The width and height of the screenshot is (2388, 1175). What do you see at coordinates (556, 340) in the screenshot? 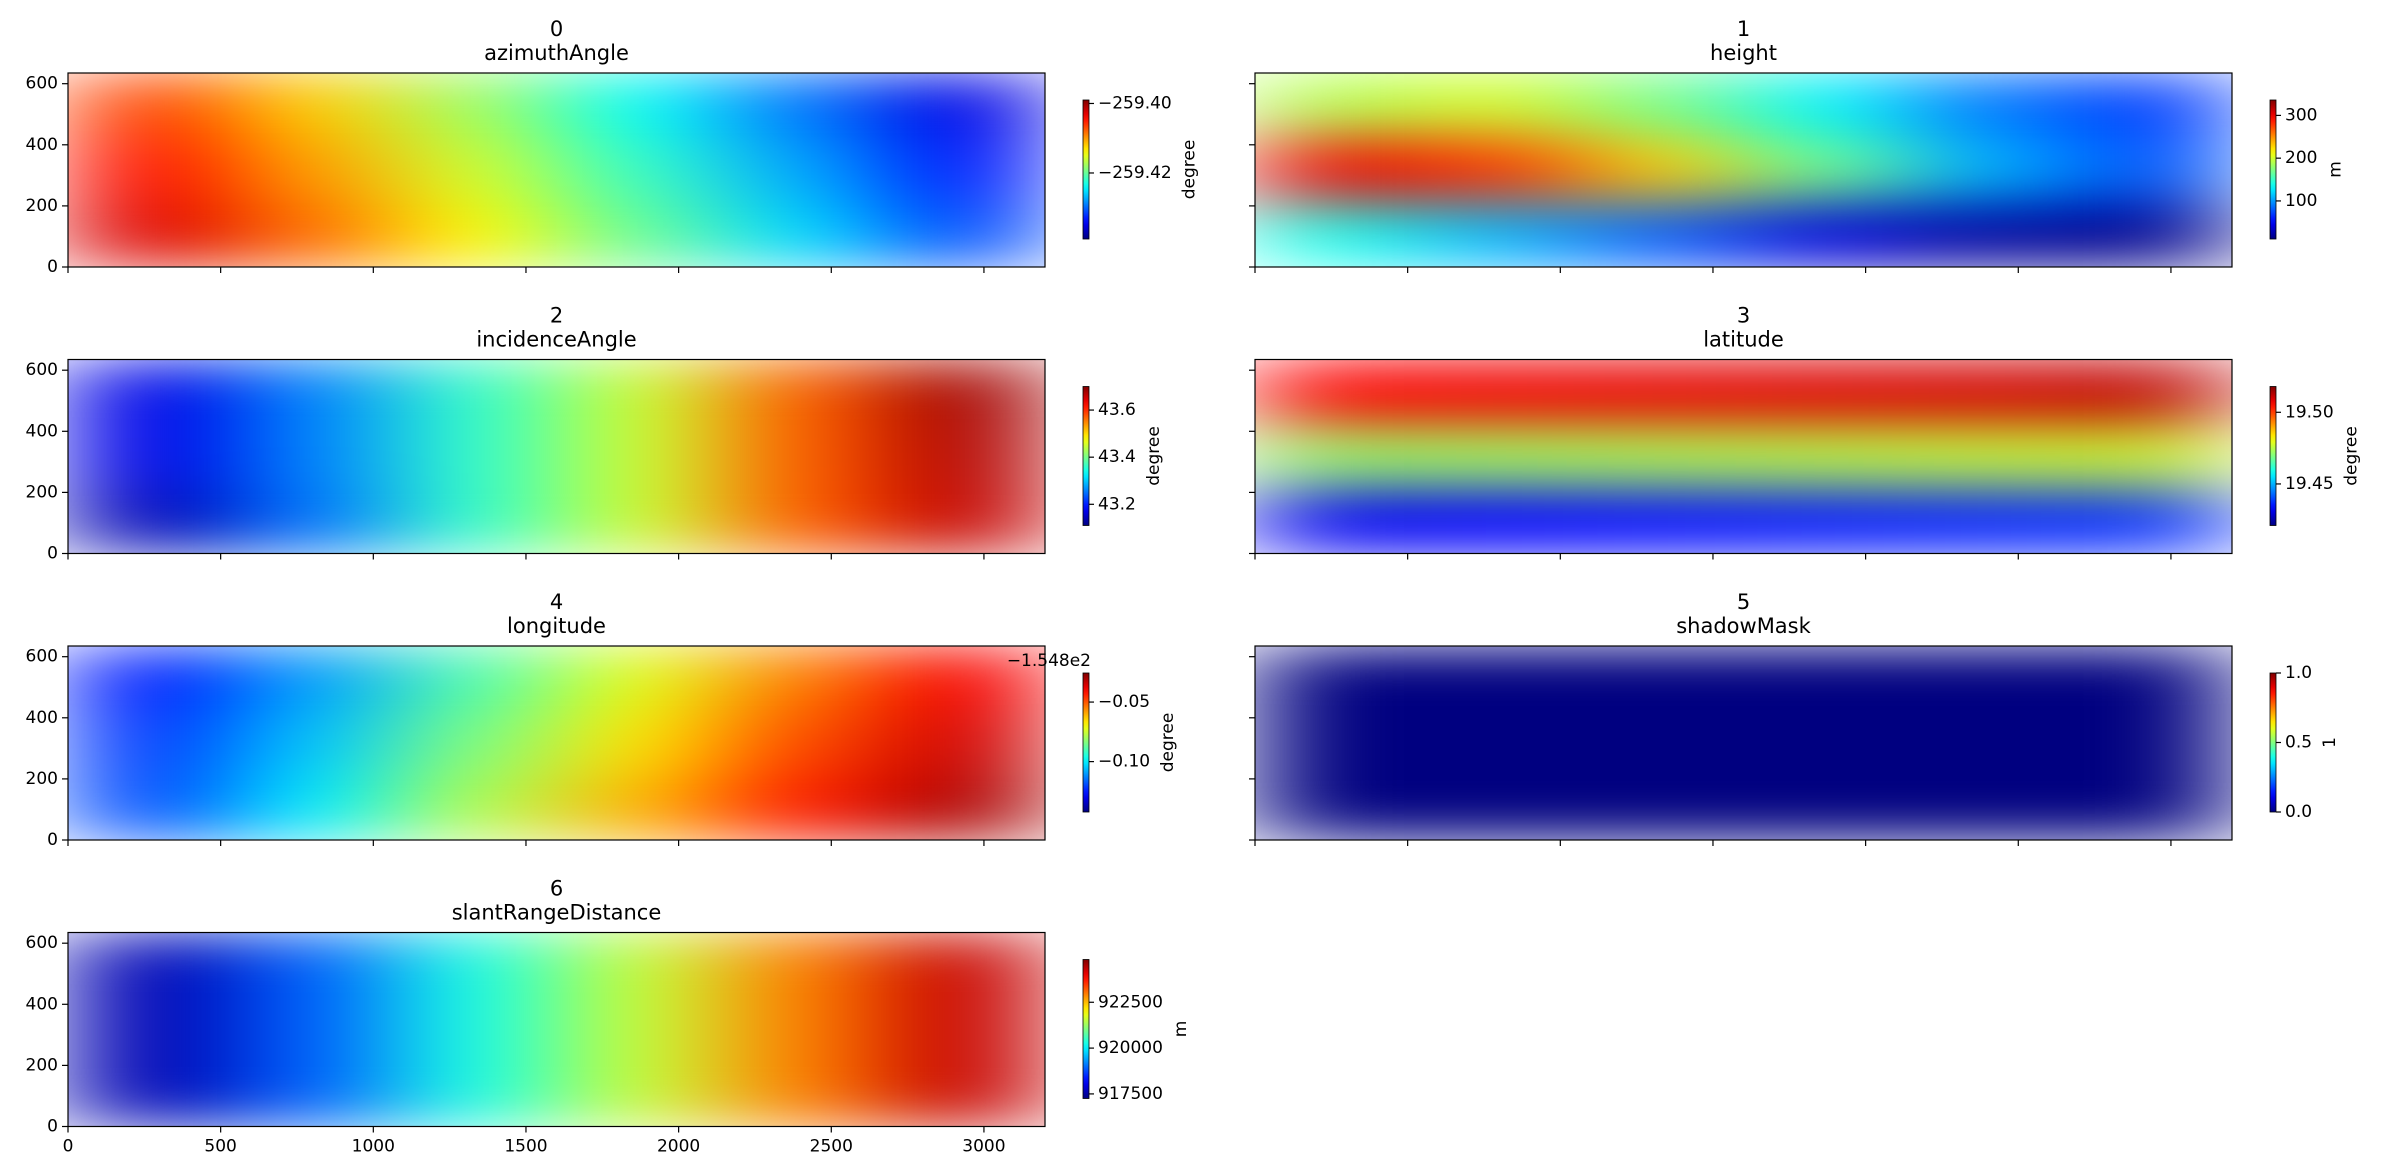
I see `panel-subtitle: incidenceAngle` at bounding box center [556, 340].